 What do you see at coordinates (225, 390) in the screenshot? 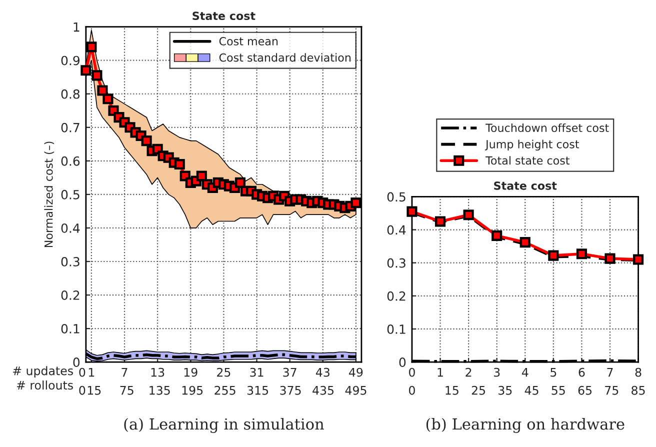
I see `x2-tick-label: 255` at bounding box center [225, 390].